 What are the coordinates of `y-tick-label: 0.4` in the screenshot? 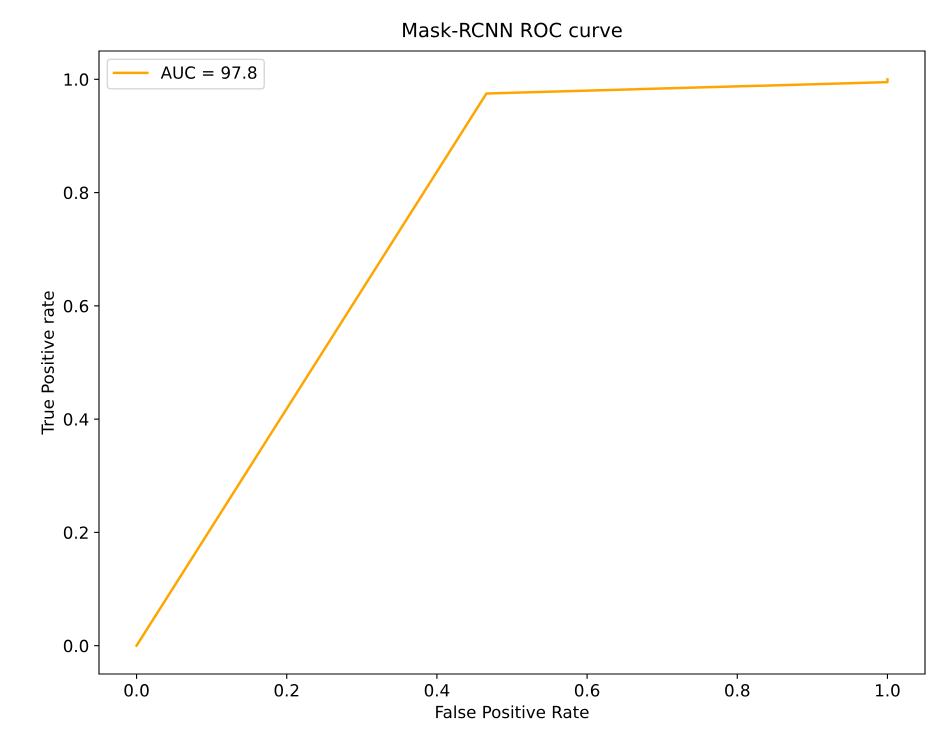 It's located at (76, 419).